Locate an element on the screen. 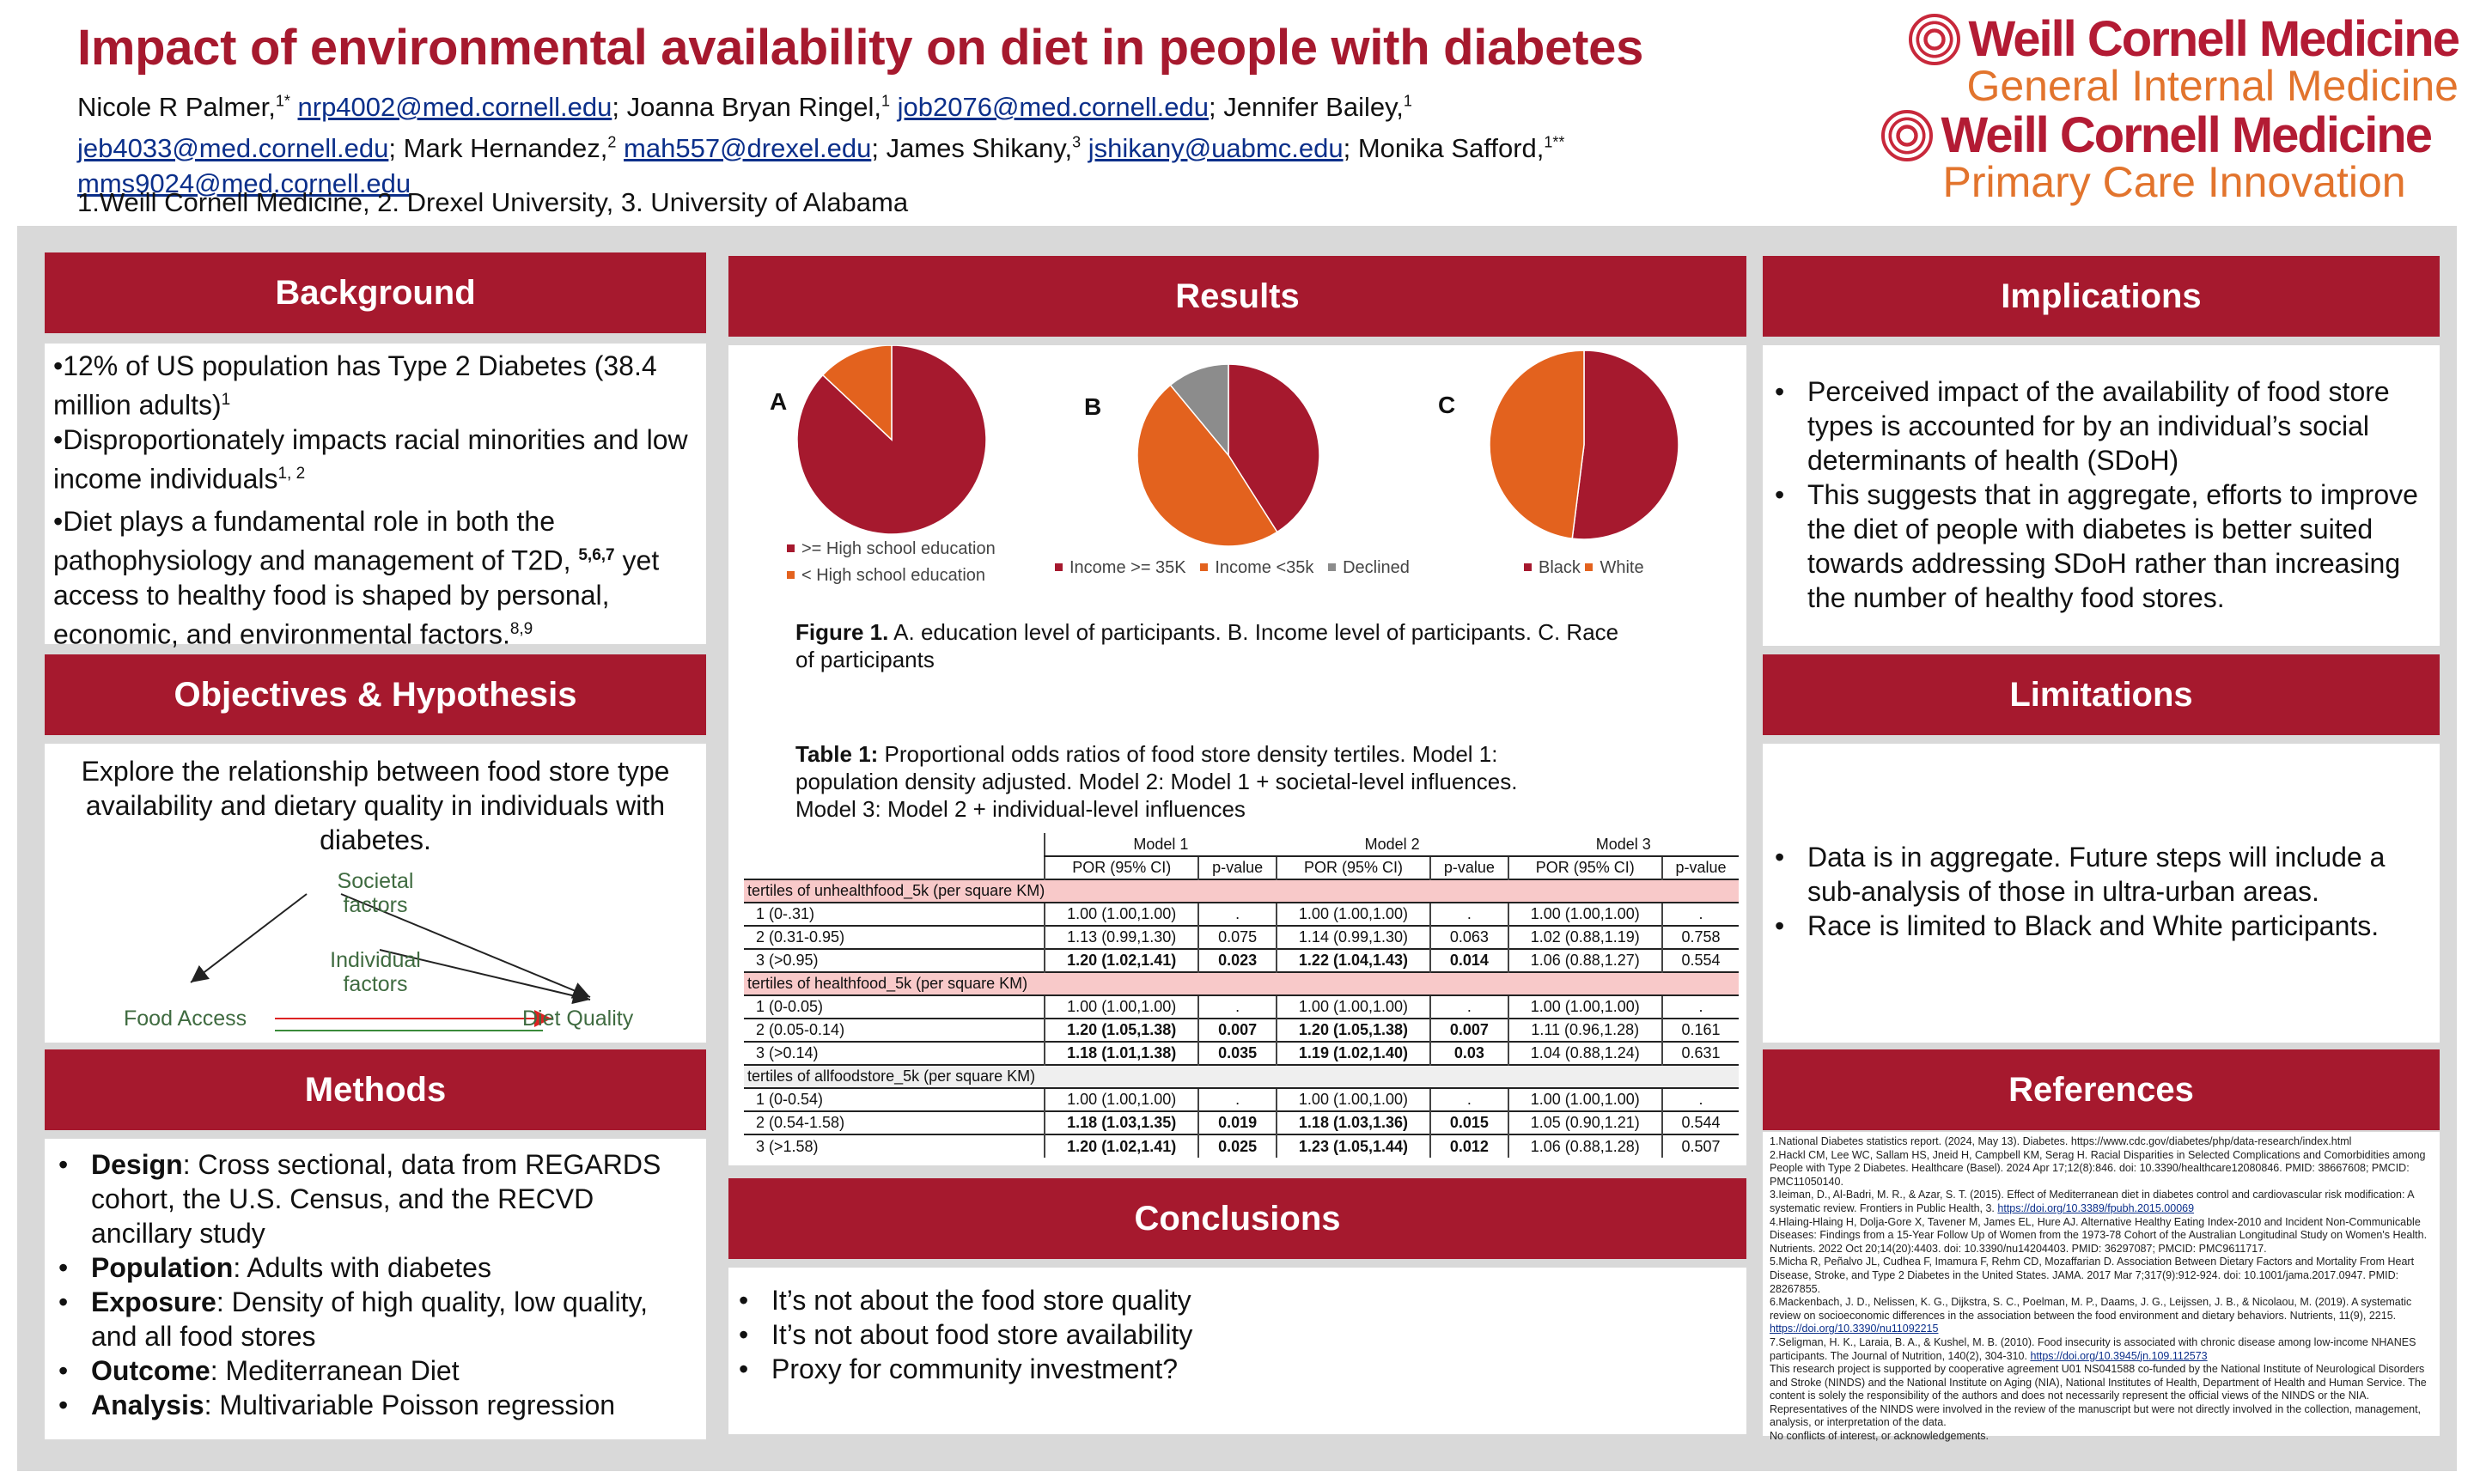 Image resolution: width=2474 pixels, height=1484 pixels. legend-item: >= High school education is located at coordinates (891, 549).